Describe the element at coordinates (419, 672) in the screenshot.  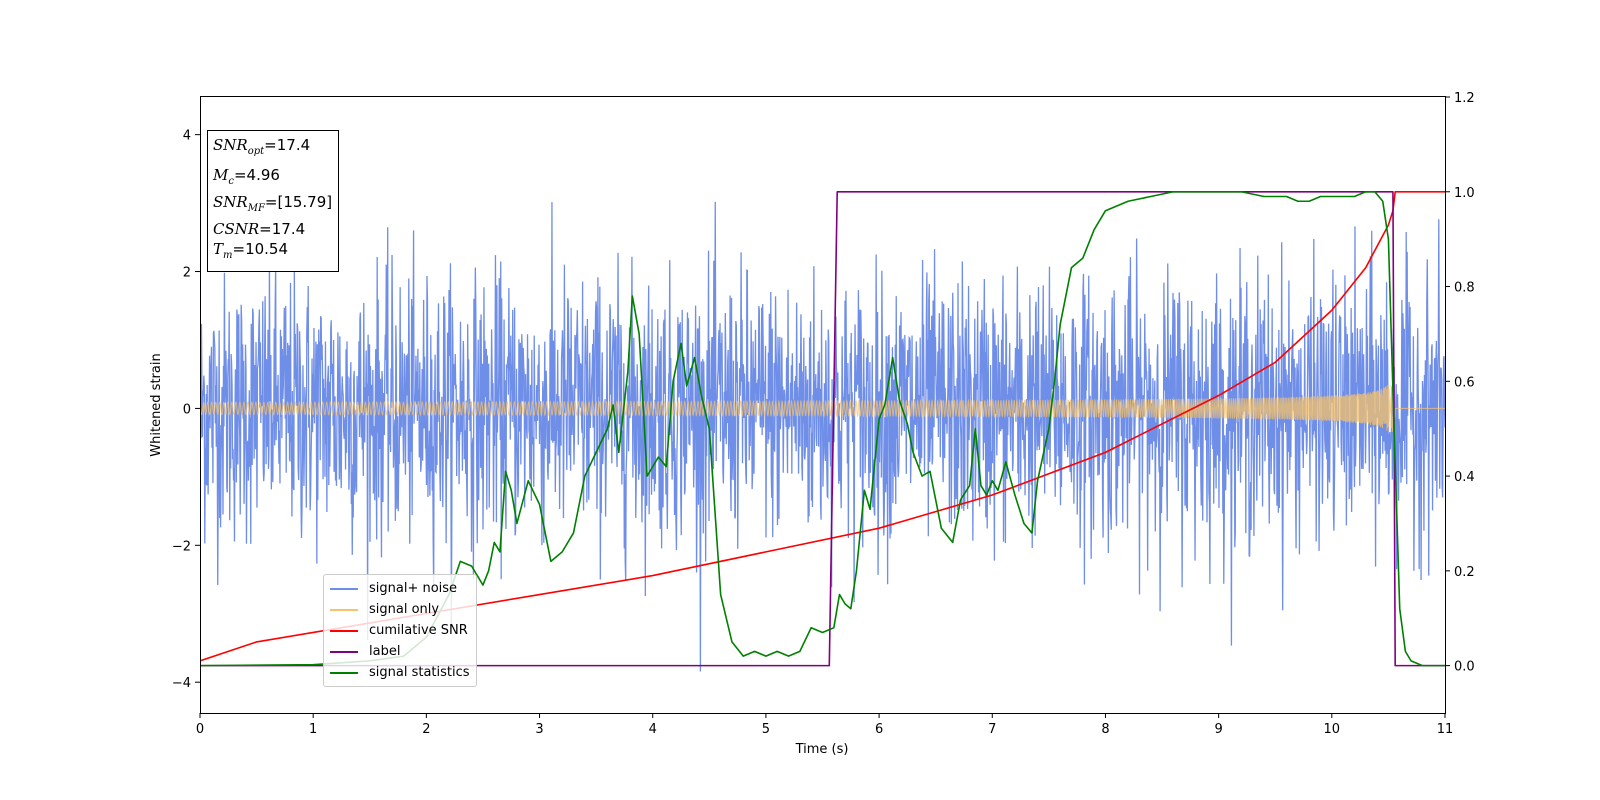
I see `legend-label-signal-statistics: signal statistics` at that location.